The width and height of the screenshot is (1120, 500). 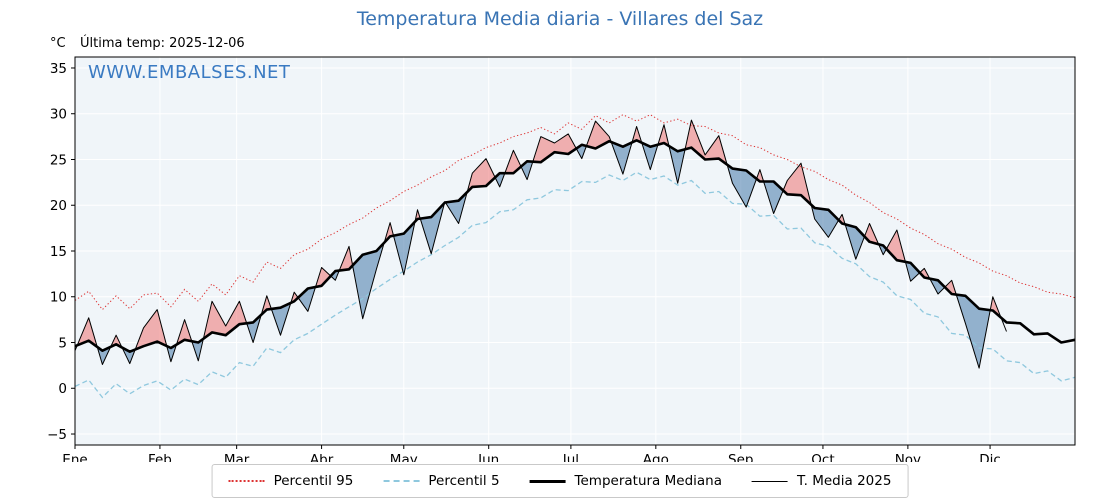 I want to click on legend-item-mediana: Temperatura Mediana, so click(x=625, y=481).